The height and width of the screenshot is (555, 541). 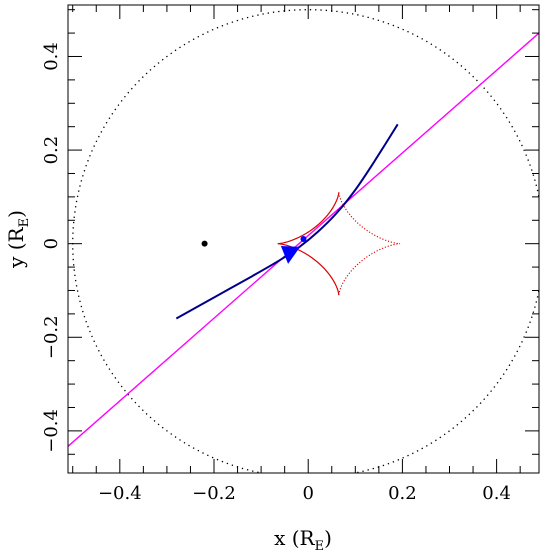 I want to click on caustic-dotted, so click(x=369, y=244).